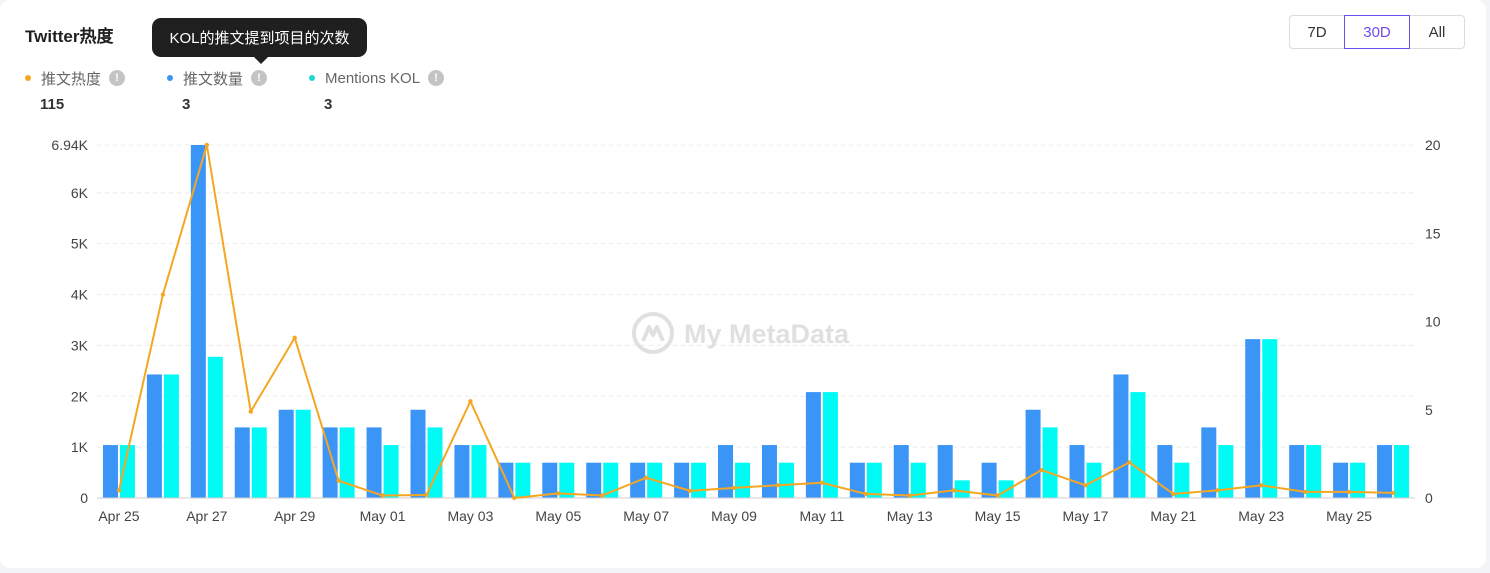  Describe the element at coordinates (767, 334) in the screenshot. I see `watermark-text: My MetaData` at that location.